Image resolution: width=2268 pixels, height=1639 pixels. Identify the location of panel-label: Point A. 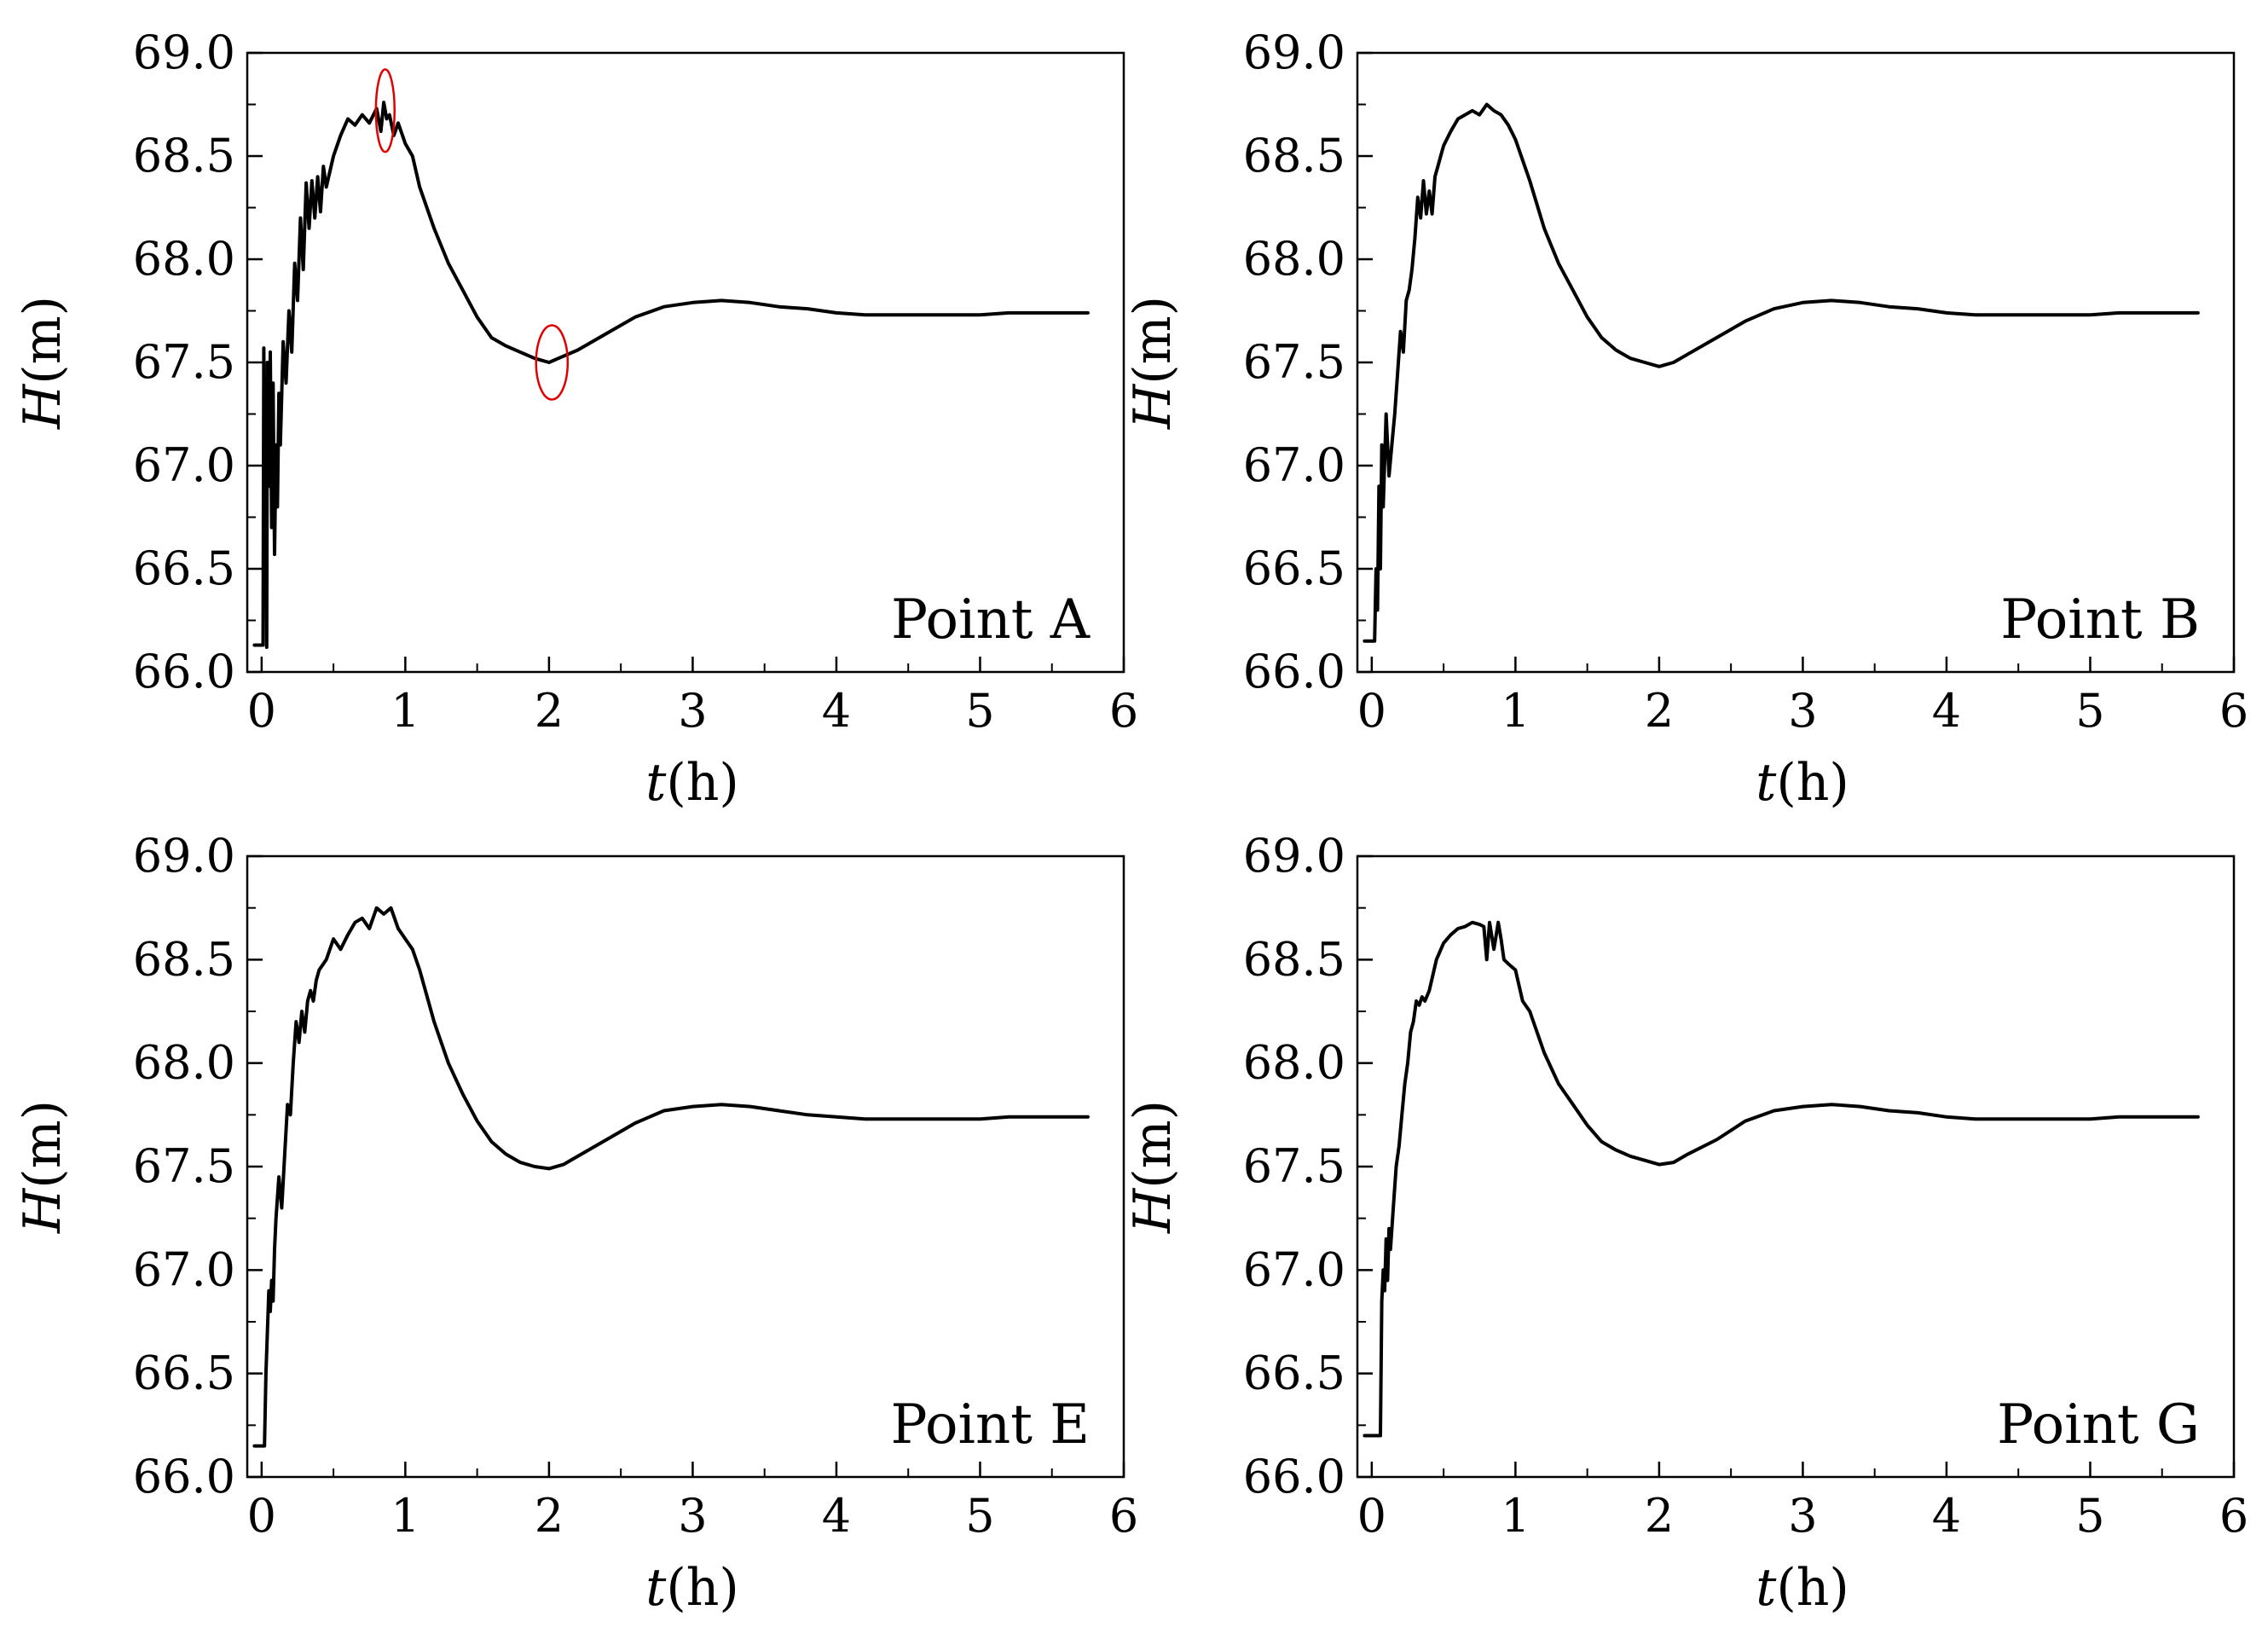
(991, 620).